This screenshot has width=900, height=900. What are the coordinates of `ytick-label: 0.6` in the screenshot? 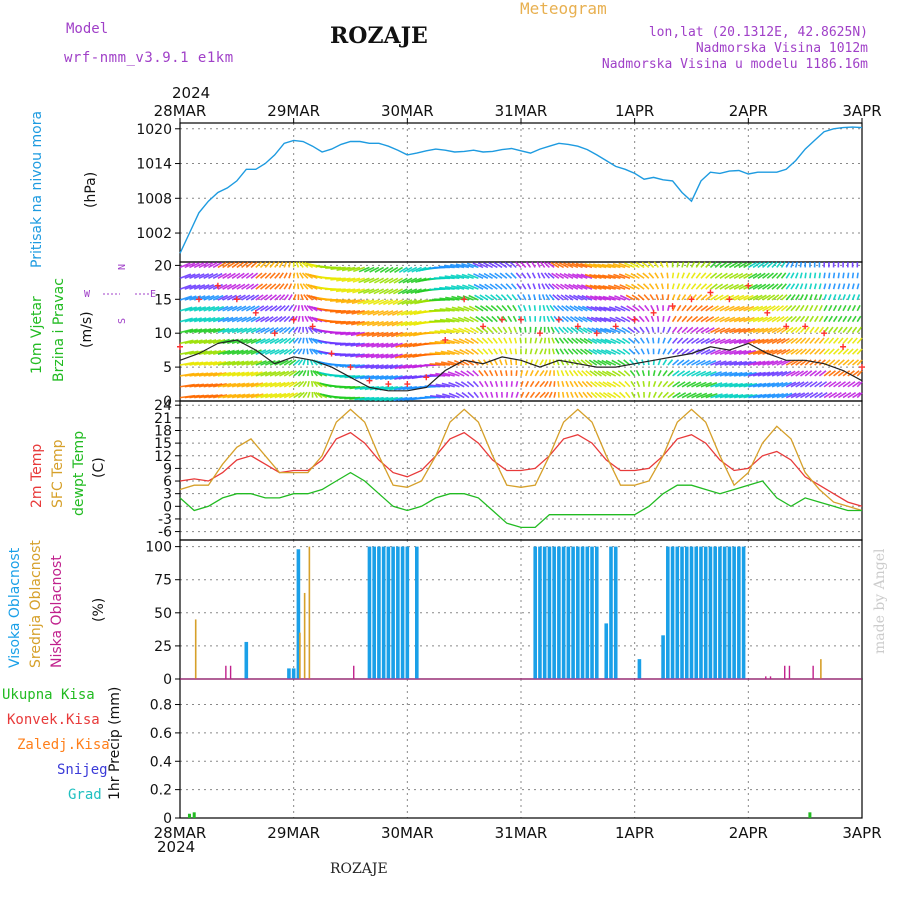 It's located at (161, 734).